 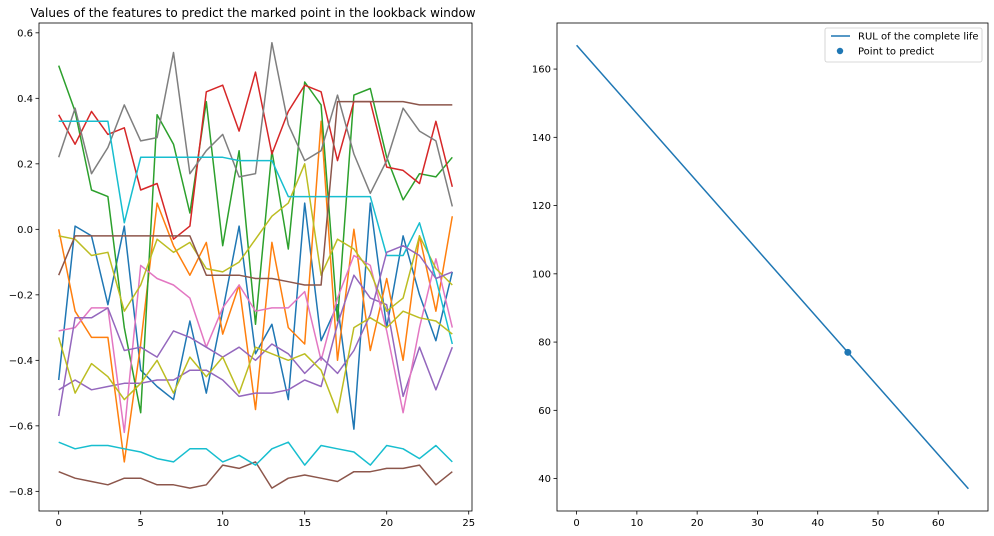 I want to click on left-y-tick-label: −0.4, so click(x=21, y=361).